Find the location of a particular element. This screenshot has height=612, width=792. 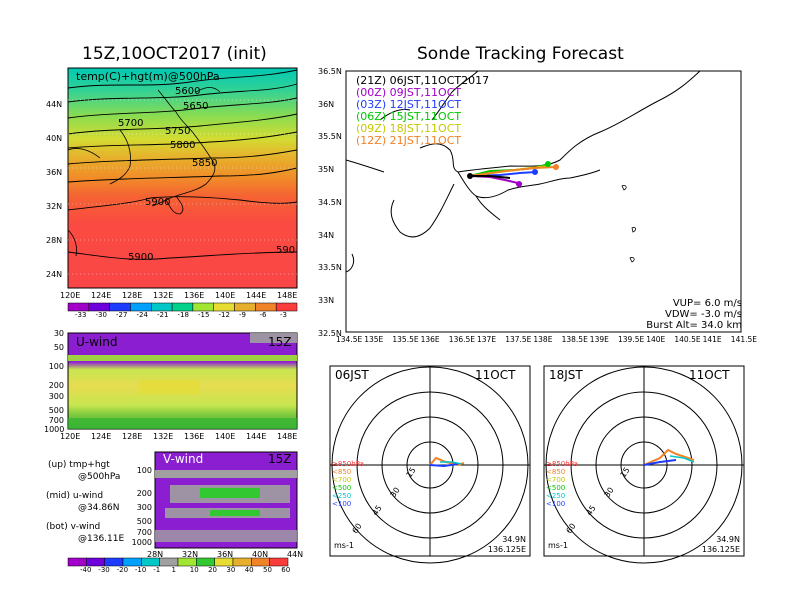

map500-colorbar is located at coordinates (182, 307).